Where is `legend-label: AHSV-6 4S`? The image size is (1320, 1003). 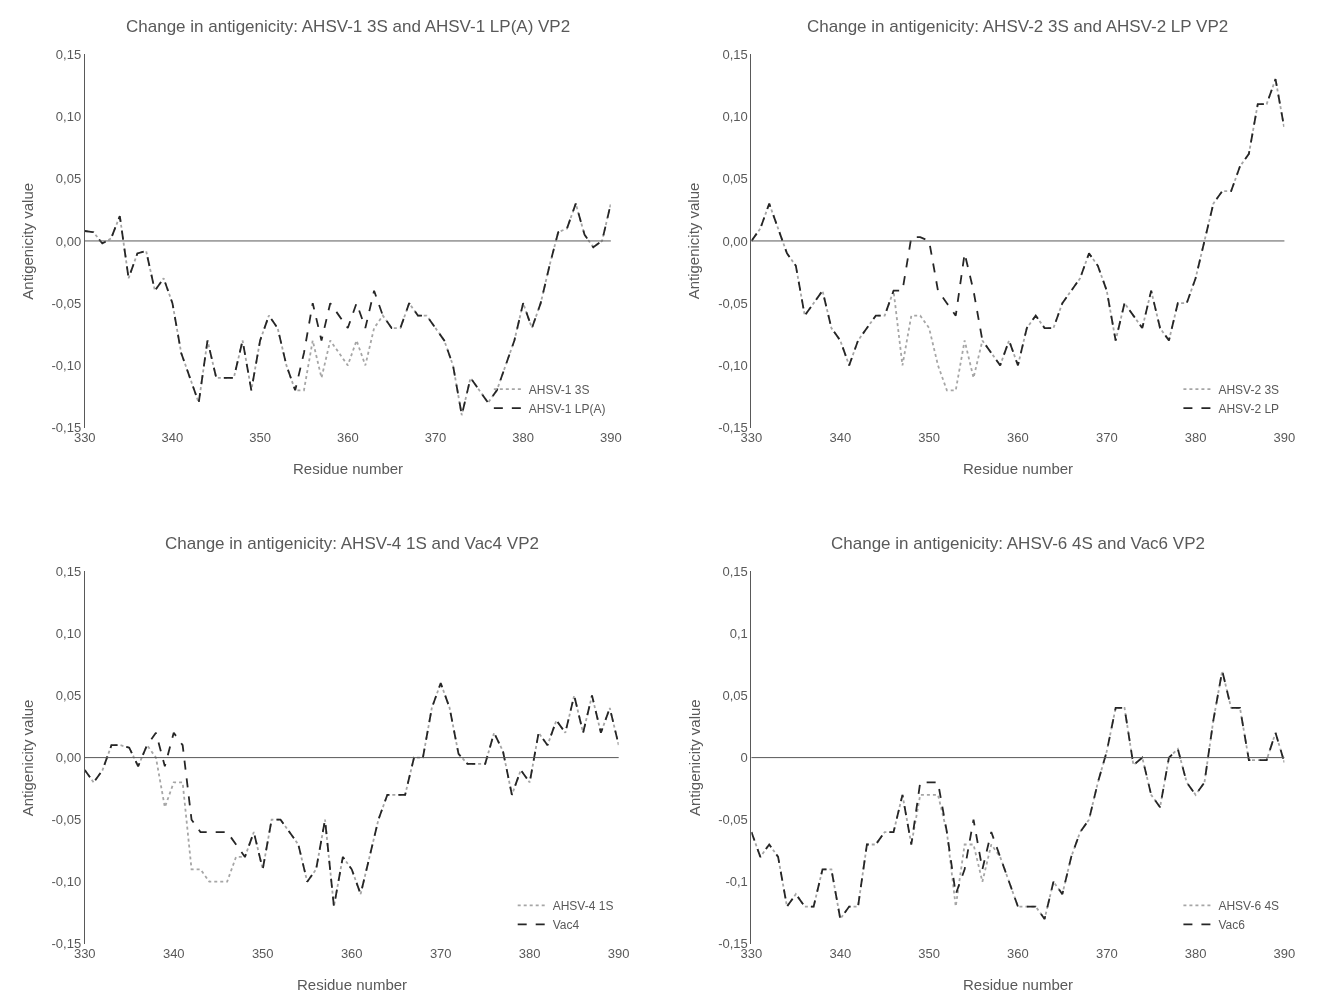 legend-label: AHSV-6 4S is located at coordinates (1249, 906).